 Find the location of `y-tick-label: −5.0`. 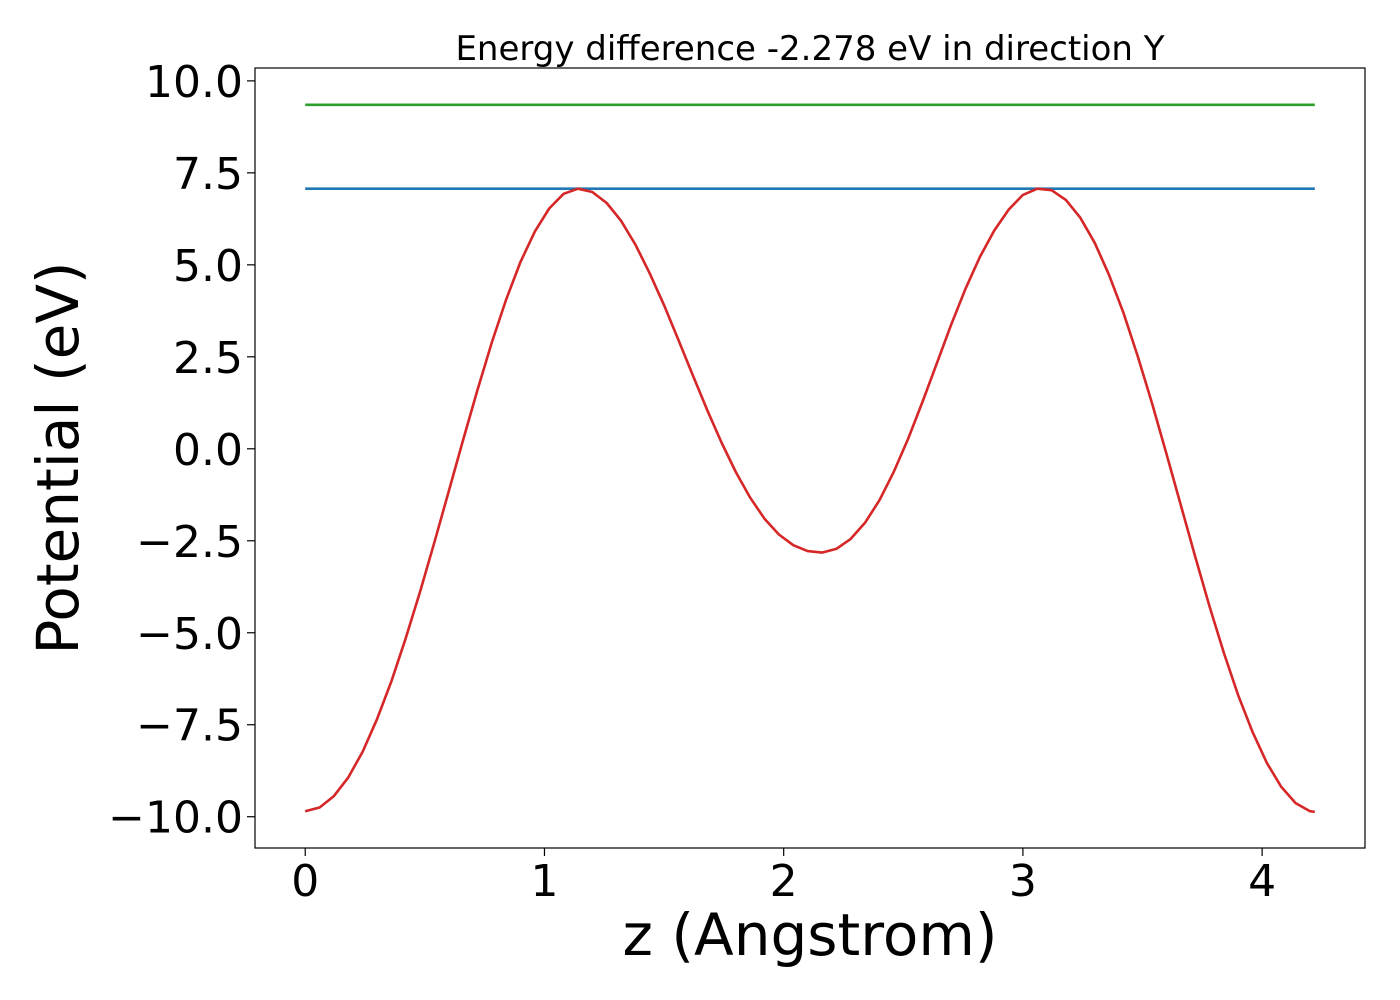

y-tick-label: −5.0 is located at coordinates (189, 634).